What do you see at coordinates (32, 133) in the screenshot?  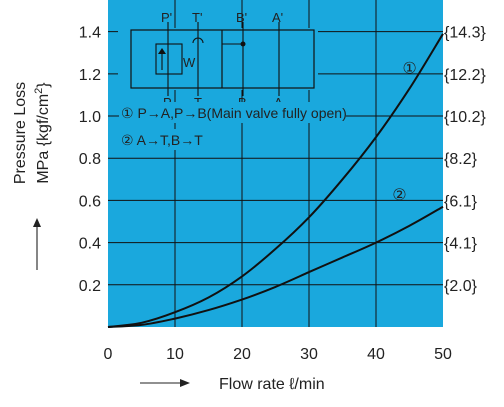 I see `y-axis-title: Pressure Loss MPa {kgf/cm2}` at bounding box center [32, 133].